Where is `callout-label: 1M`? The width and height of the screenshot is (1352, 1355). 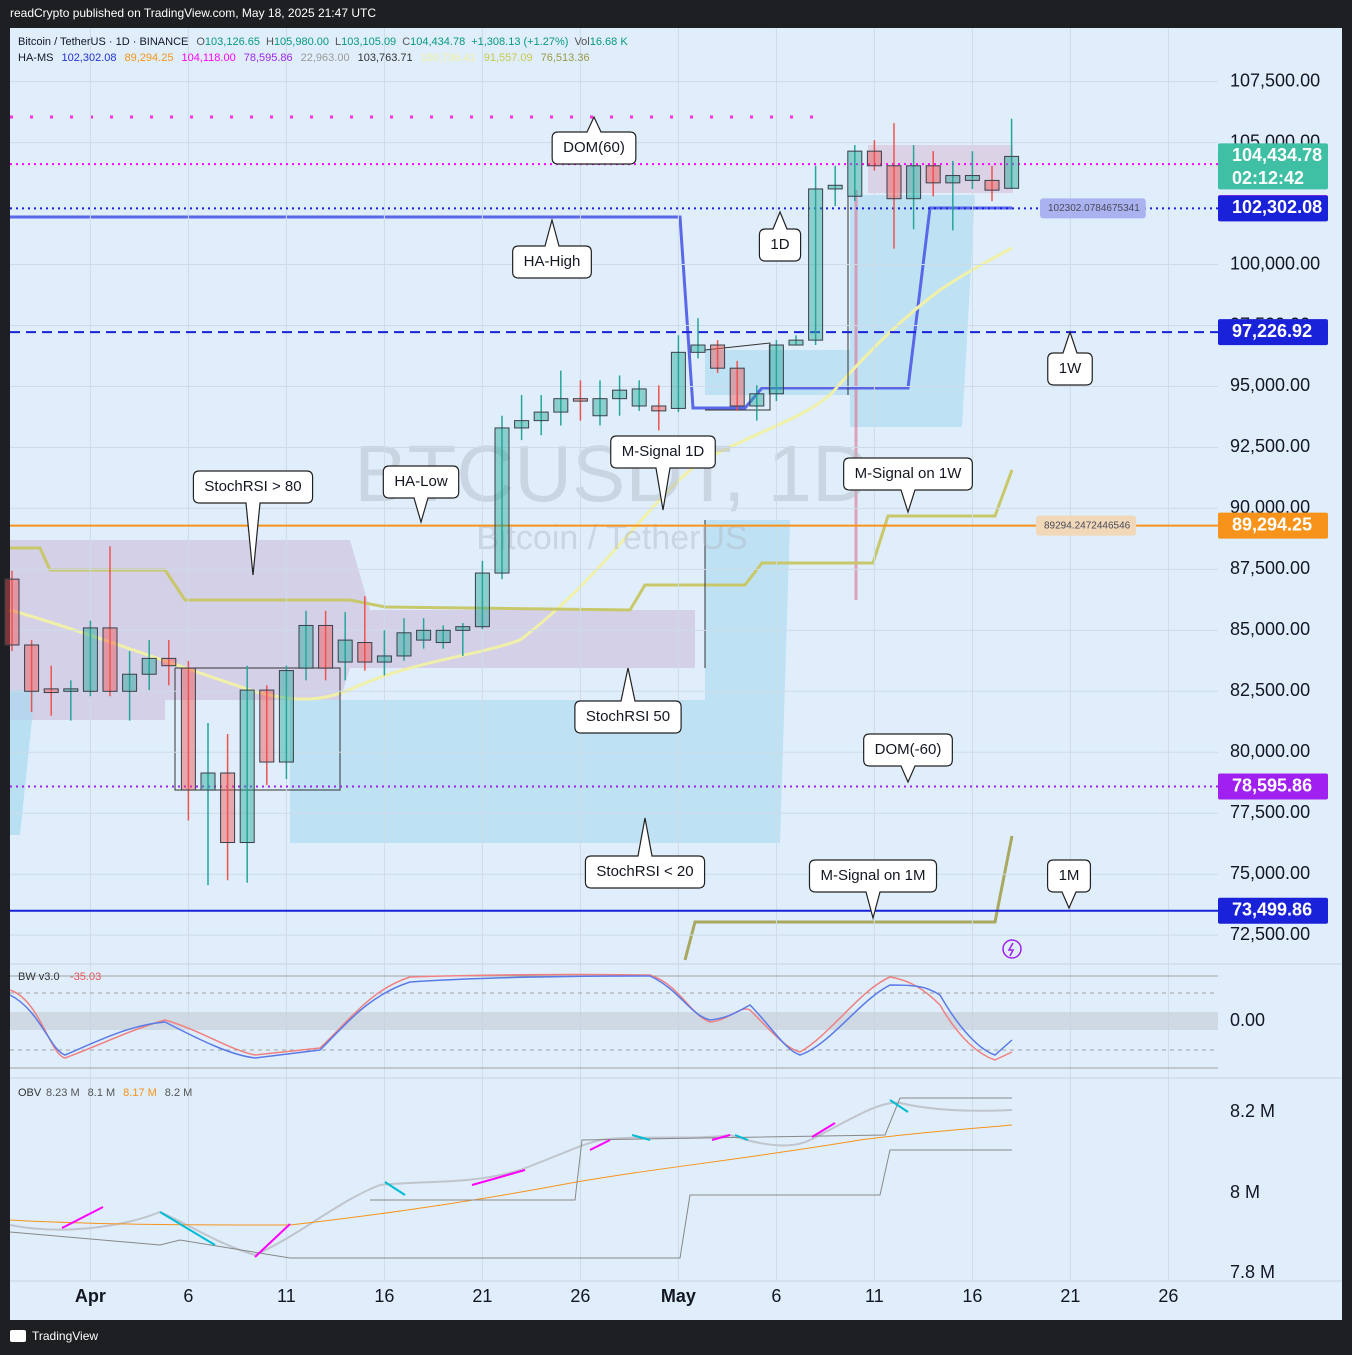
callout-label: 1M is located at coordinates (1069, 875).